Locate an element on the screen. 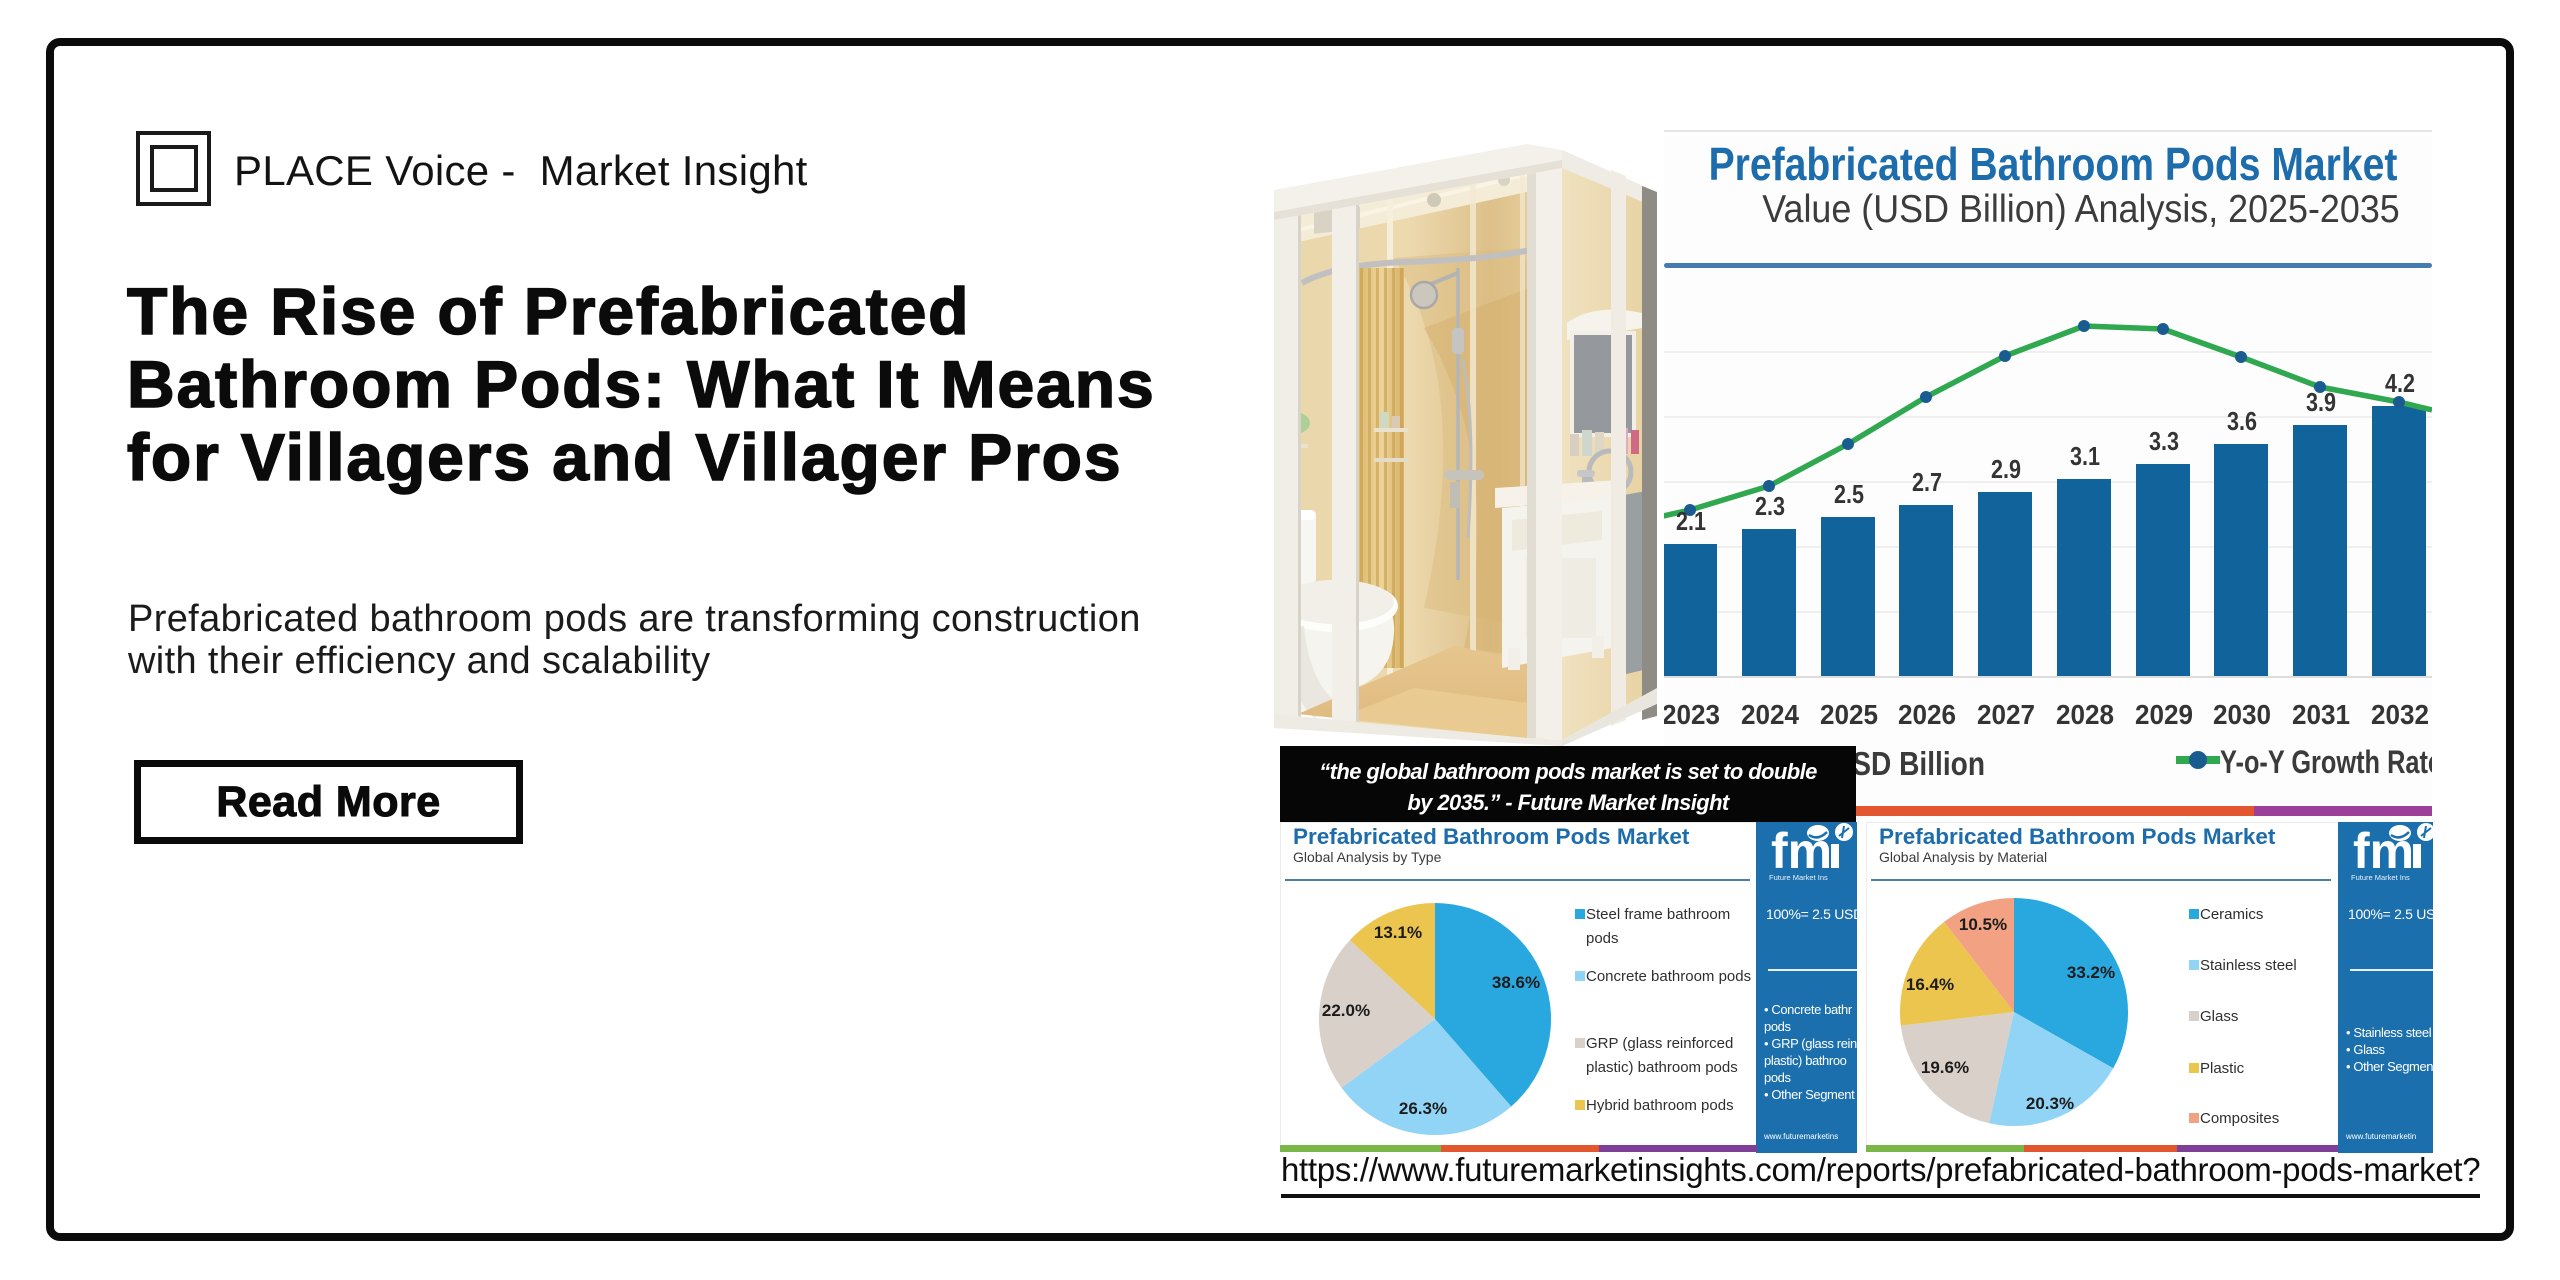 Image resolution: width=2560 pixels, height=1280 pixels. svg-text: 2.9 is located at coordinates (2006, 469).